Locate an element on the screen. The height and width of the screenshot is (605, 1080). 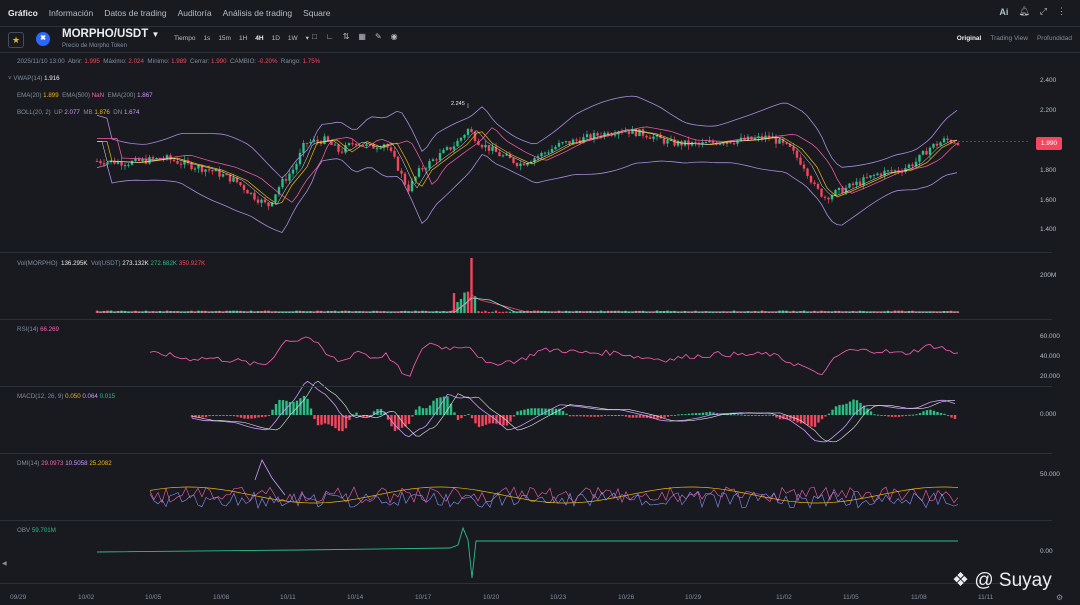
indicator-icon: ∟ is located at coordinates (329, 36).